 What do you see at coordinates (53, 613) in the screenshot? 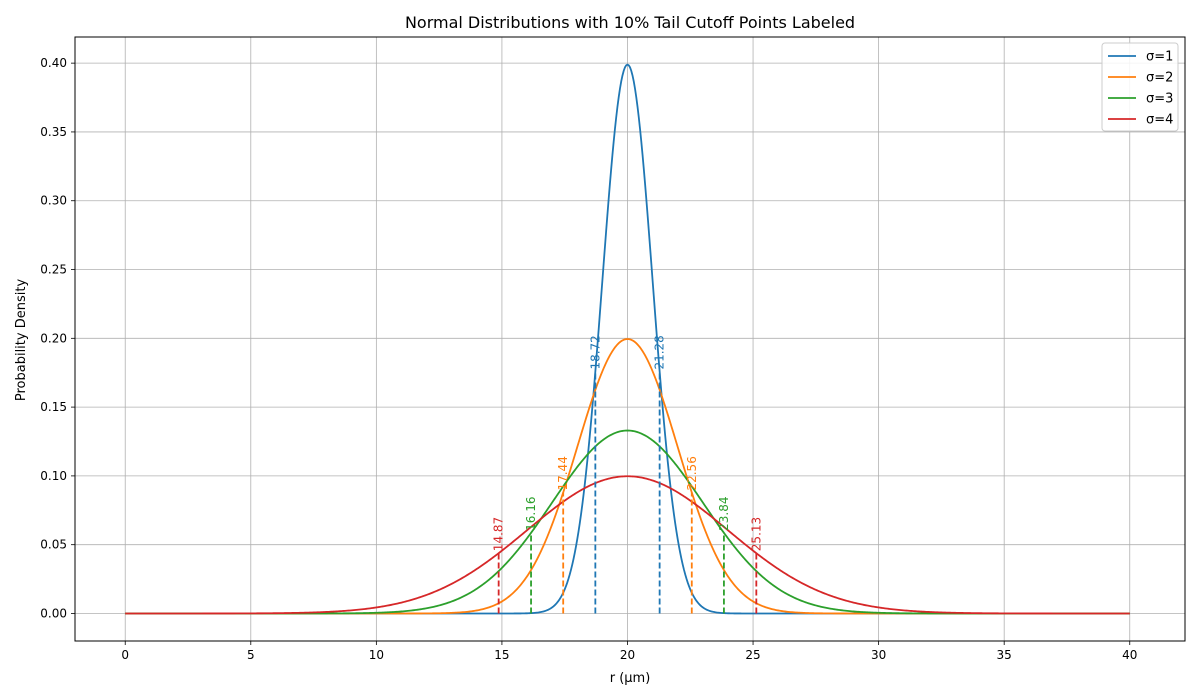
I see `y-tick-label: 0.00` at bounding box center [53, 613].